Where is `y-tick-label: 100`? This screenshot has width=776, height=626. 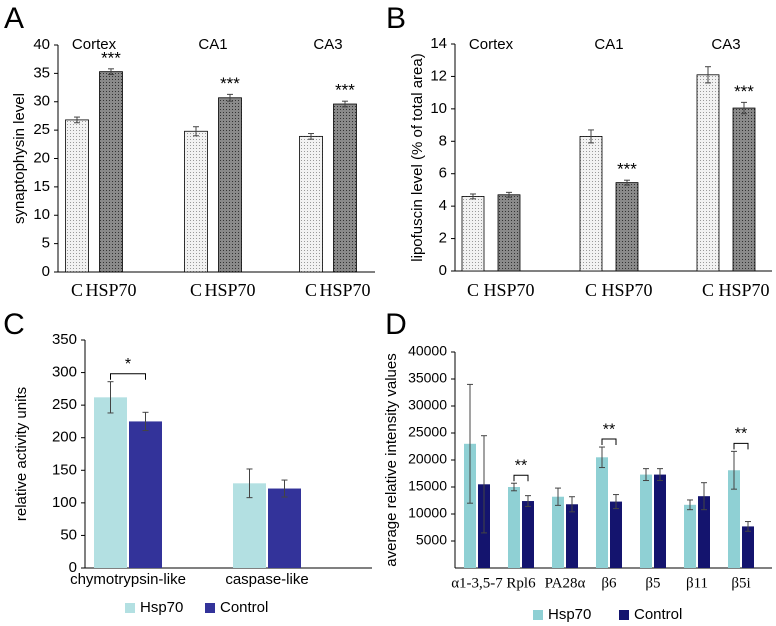
y-tick-label: 100 is located at coordinates (64, 502).